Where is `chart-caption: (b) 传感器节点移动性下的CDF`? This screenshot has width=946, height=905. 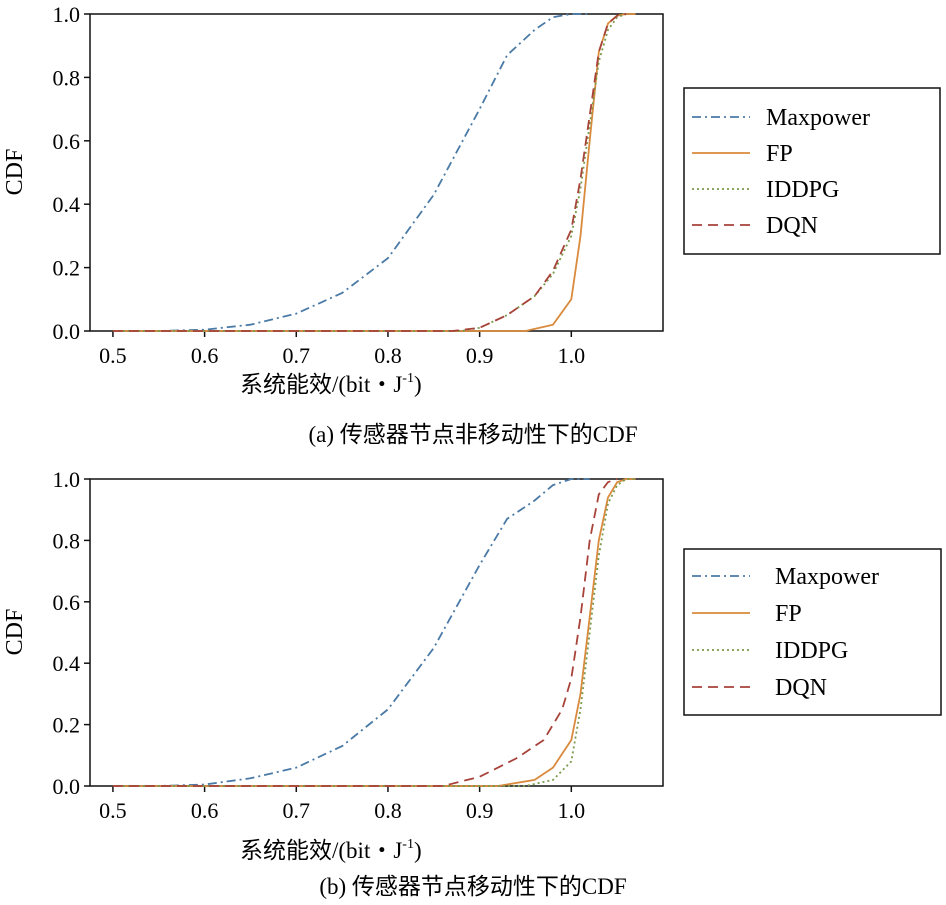 chart-caption: (b) 传感器节点移动性下的CDF is located at coordinates (472, 886).